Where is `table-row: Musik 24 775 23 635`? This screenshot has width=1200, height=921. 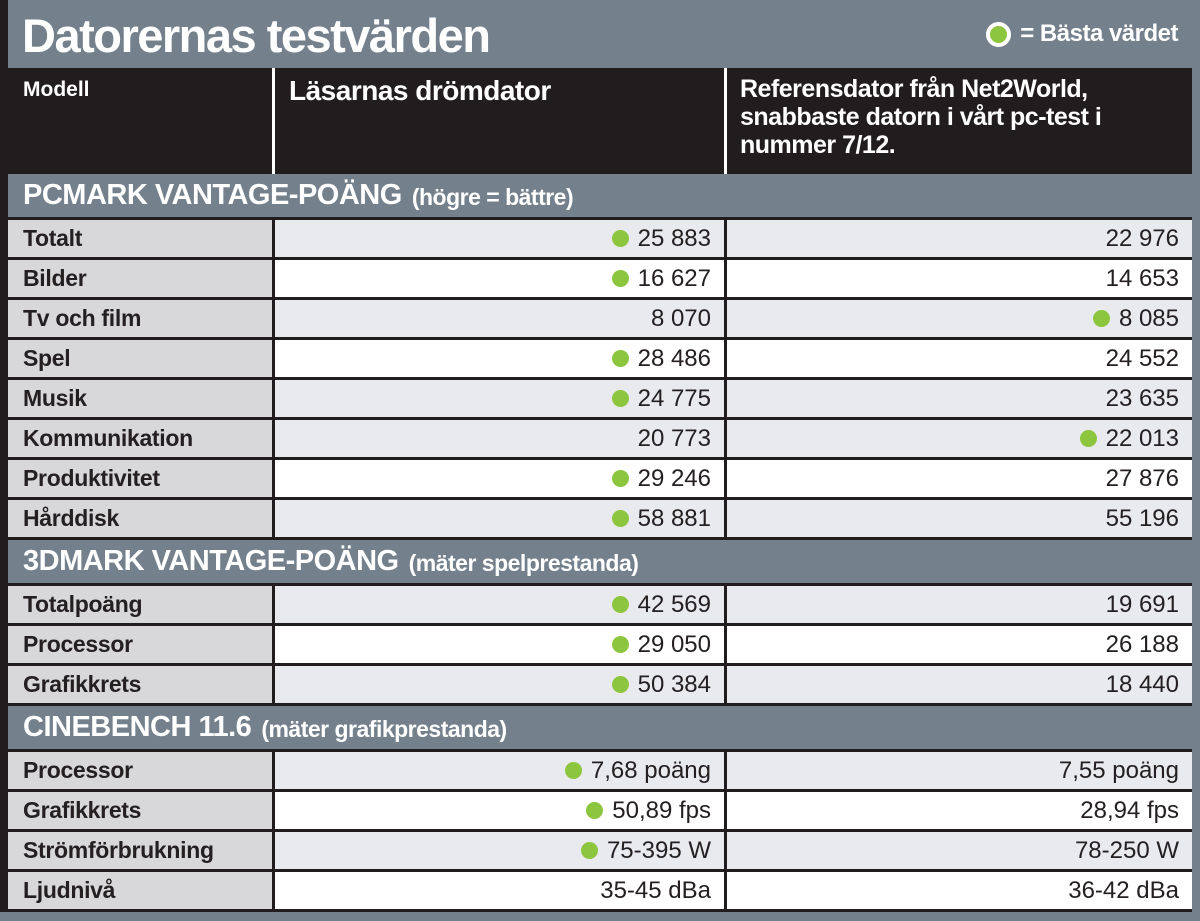 table-row: Musik 24 775 23 635 is located at coordinates (600, 400).